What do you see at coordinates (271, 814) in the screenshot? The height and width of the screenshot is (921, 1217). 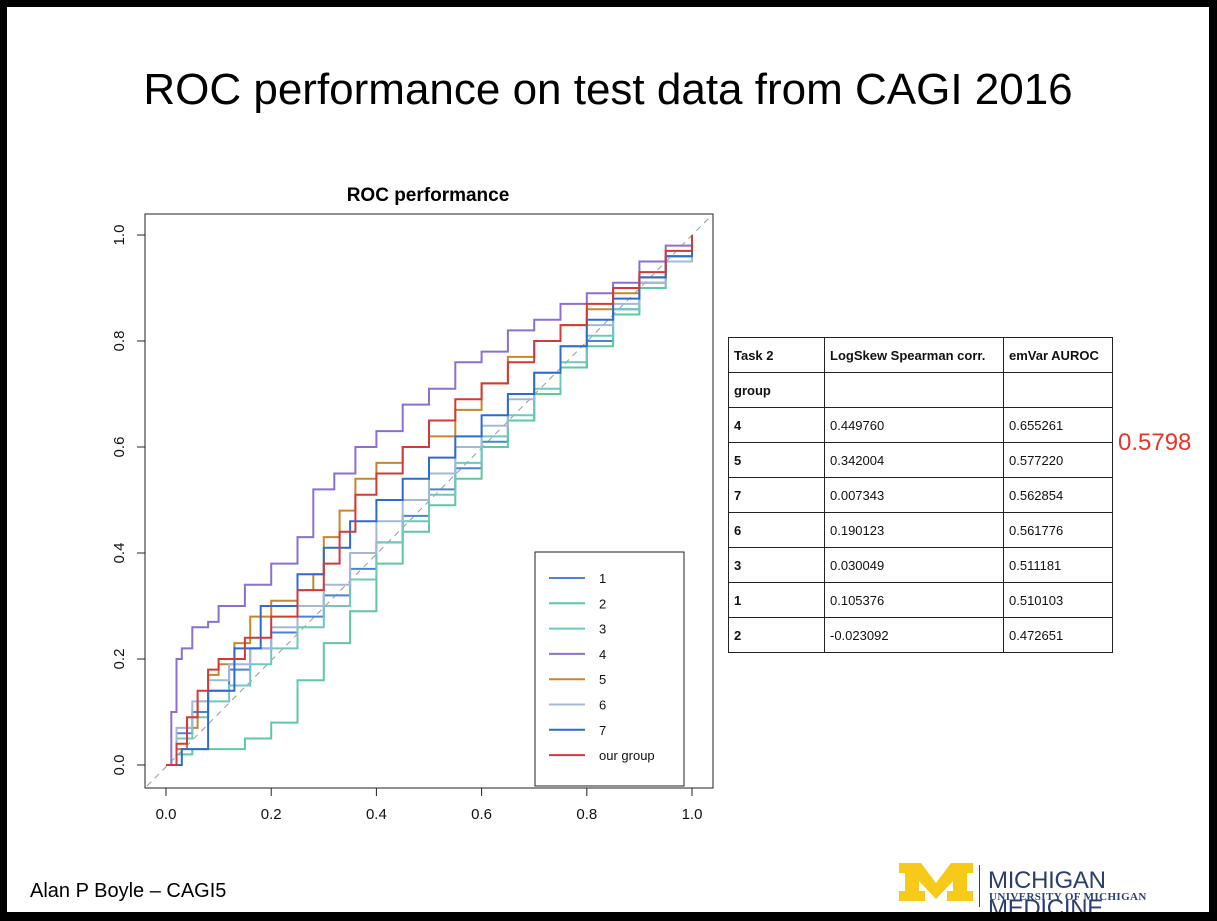 I see `x-tick-label: 0.2` at bounding box center [271, 814].